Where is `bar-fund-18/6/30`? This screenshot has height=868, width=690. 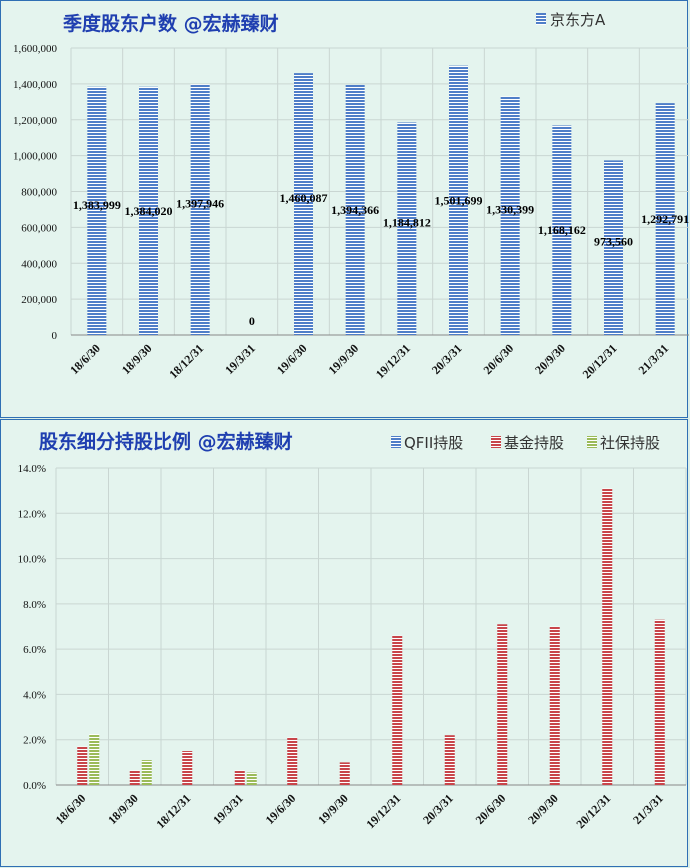 bar-fund-18/6/30 is located at coordinates (82, 765).